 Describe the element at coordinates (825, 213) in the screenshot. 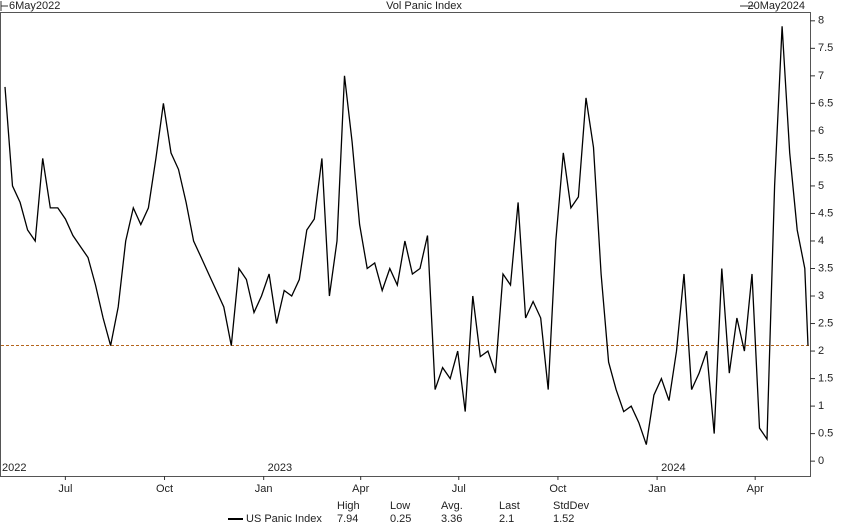

I see `y-tick-label: 4.5` at that location.